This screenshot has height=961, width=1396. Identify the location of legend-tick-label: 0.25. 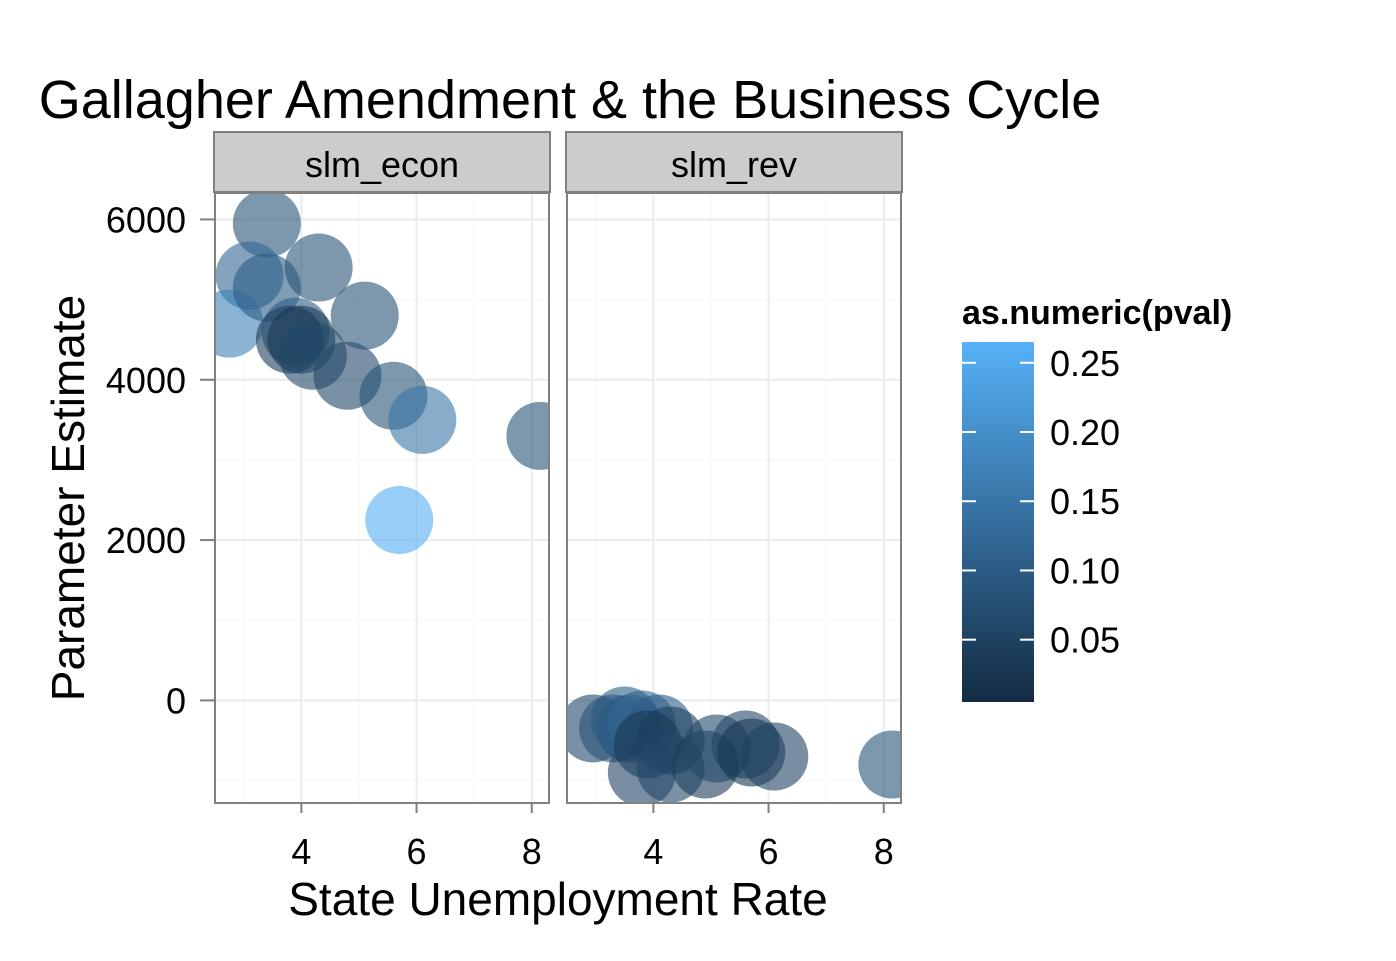
(1085, 363).